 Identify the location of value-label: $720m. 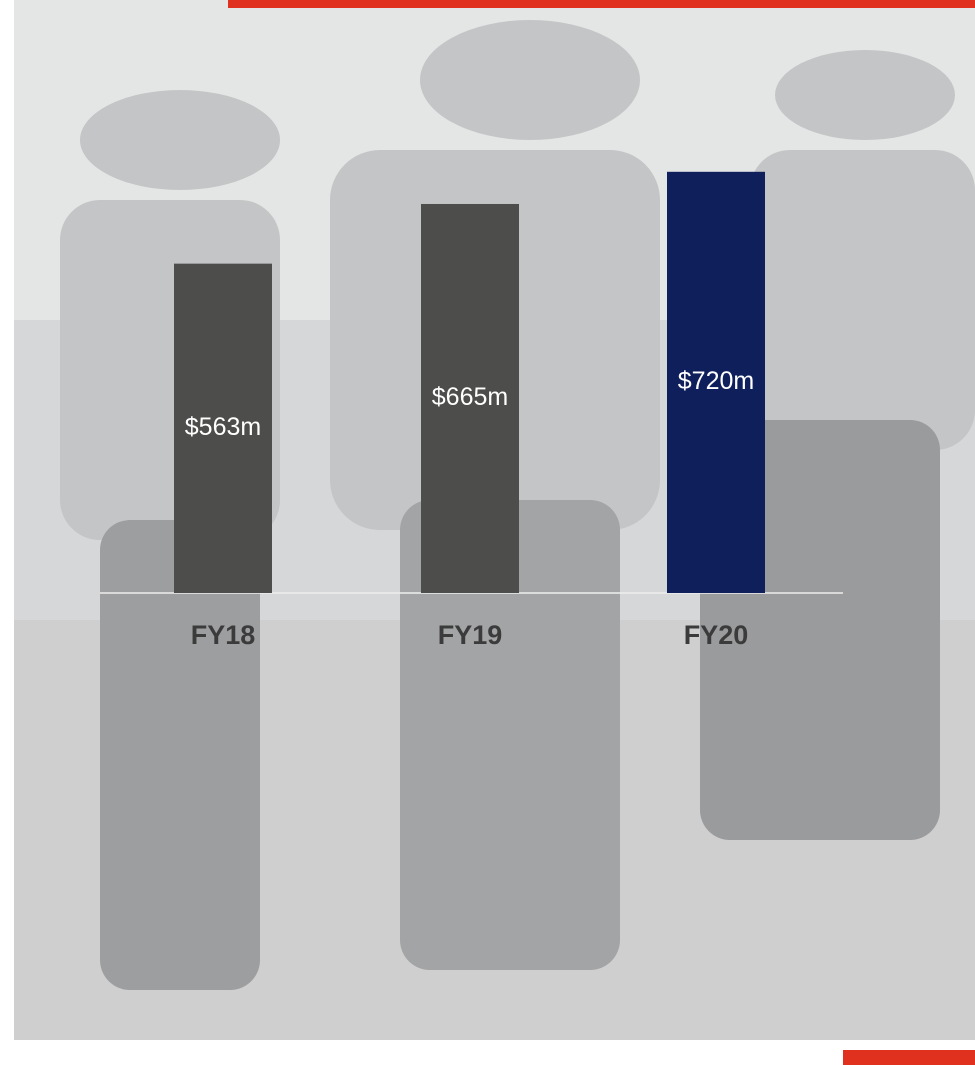
(716, 381).